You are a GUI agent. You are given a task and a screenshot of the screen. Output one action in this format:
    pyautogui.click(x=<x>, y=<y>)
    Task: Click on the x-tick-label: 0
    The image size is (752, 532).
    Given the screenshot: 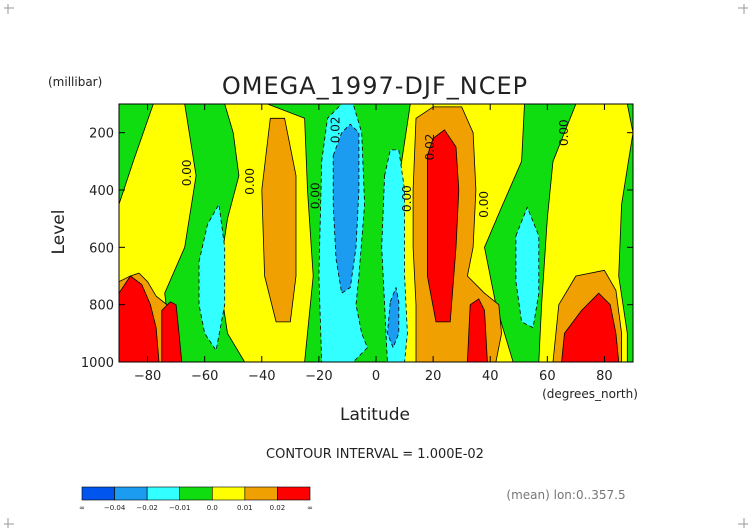 What is the action you would take?
    pyautogui.click(x=376, y=376)
    